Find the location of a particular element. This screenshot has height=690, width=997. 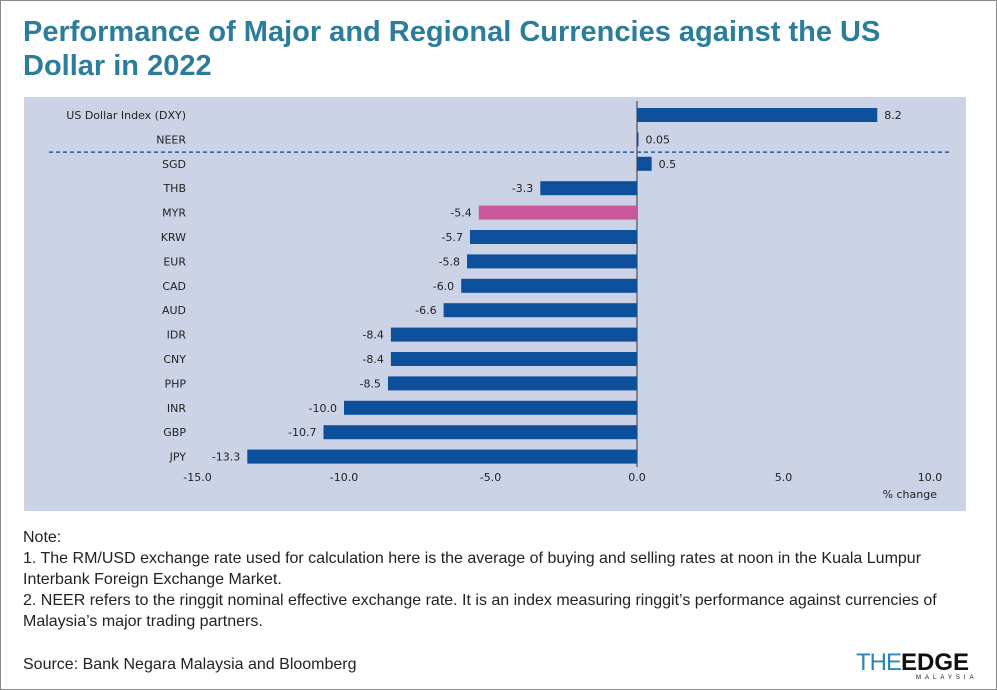

category-label: GBP is located at coordinates (174, 432).